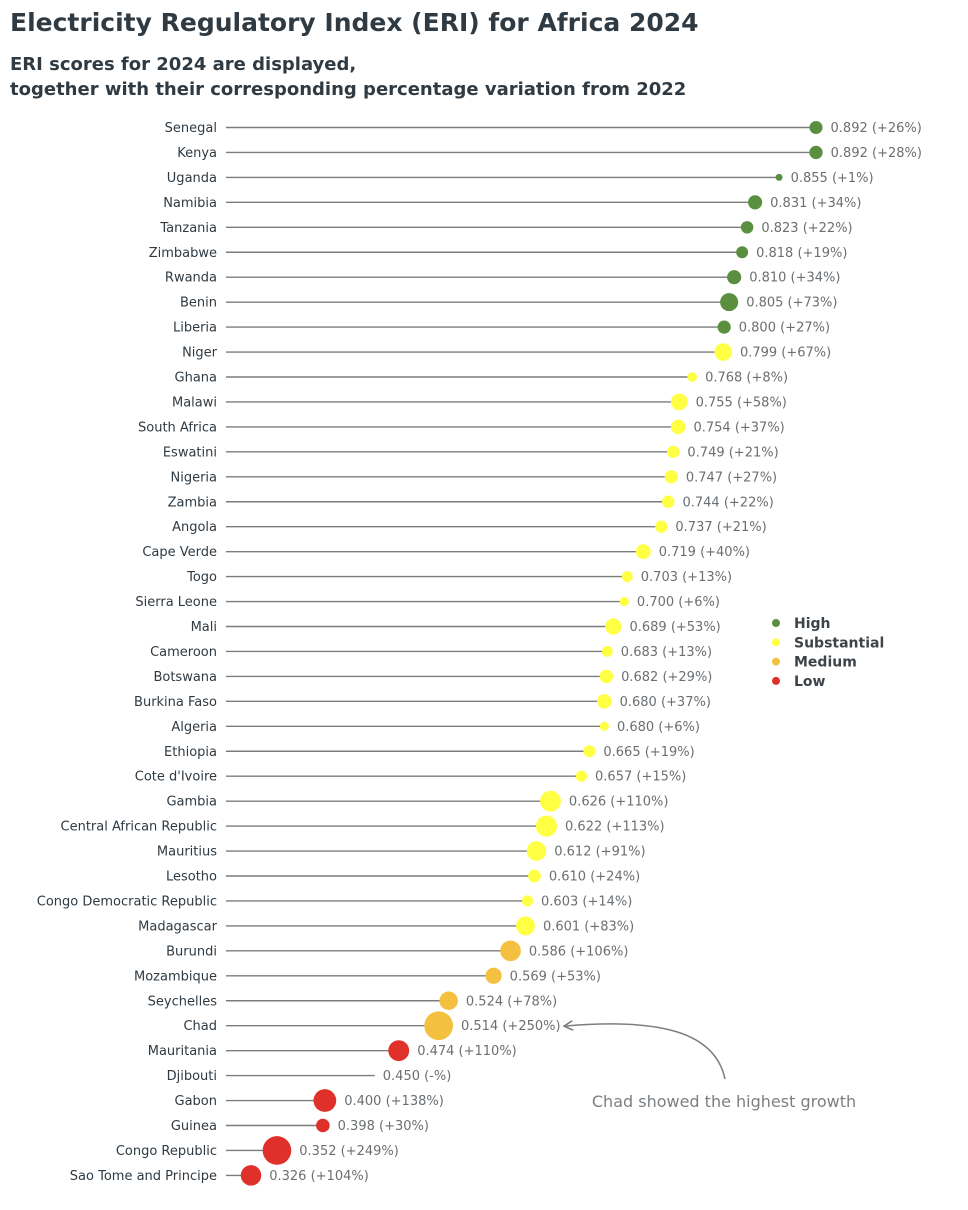 This screenshot has width=968, height=1210. Describe the element at coordinates (579, 951) in the screenshot. I see `value-label-burundi: 0.586 (+106%)` at that location.